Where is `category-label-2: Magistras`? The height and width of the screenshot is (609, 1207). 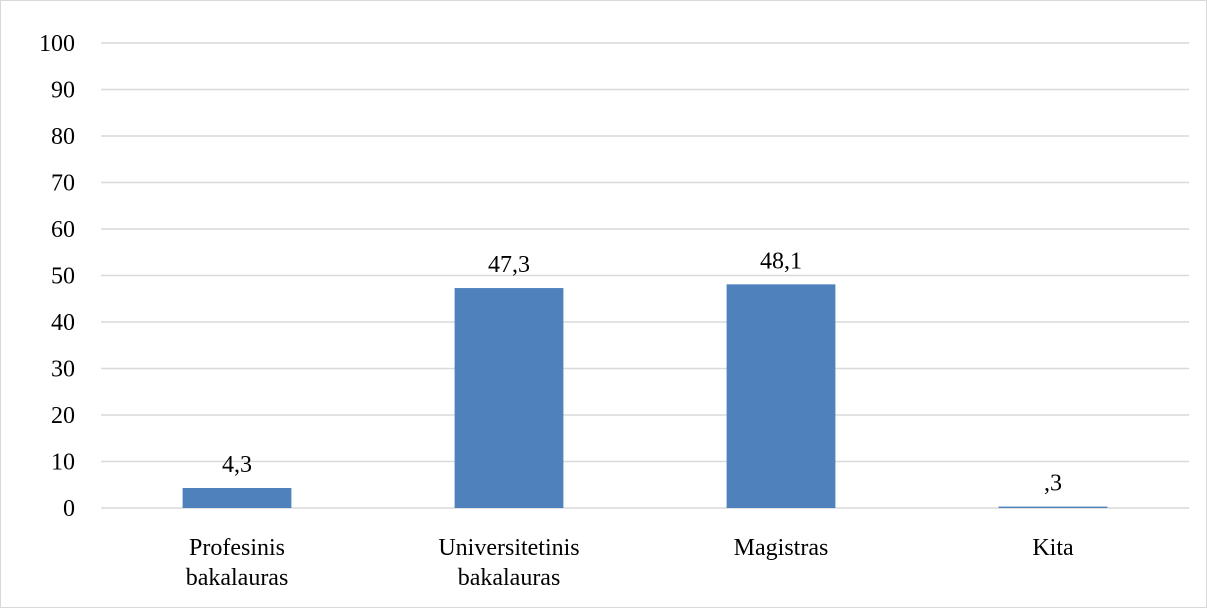
category-label-2: Magistras is located at coordinates (781, 548).